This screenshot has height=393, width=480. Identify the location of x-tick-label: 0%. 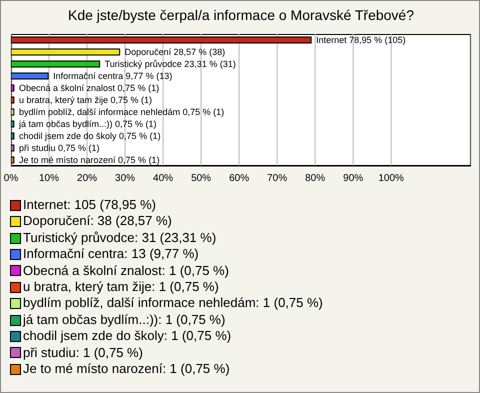
(11, 178).